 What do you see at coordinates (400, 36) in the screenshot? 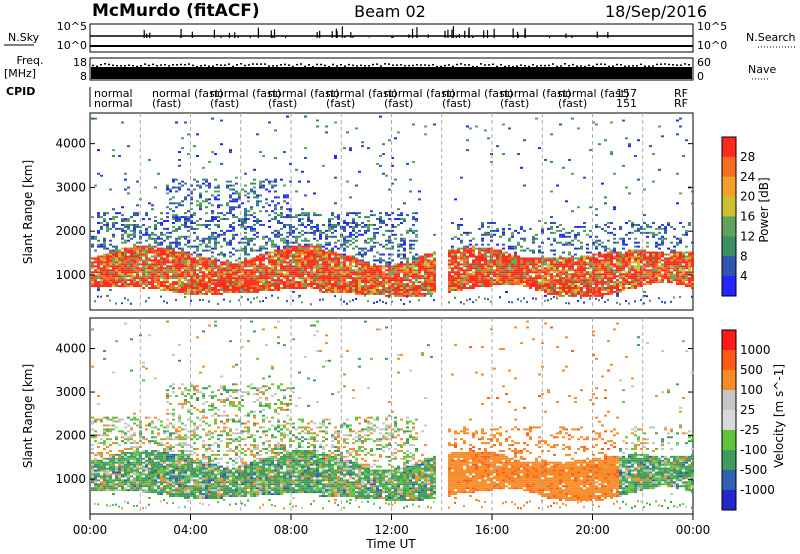
I see `noise-panel: N.Sky 10^5 10^0 10^5 10^0 N.Search` at bounding box center [400, 36].